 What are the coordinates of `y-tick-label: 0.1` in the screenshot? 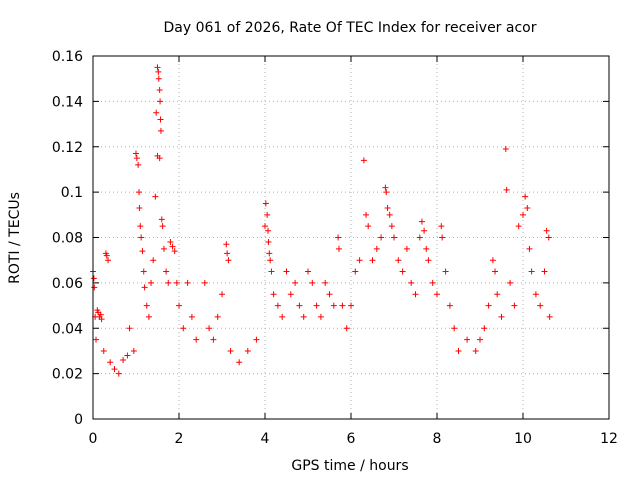 It's located at (72, 193).